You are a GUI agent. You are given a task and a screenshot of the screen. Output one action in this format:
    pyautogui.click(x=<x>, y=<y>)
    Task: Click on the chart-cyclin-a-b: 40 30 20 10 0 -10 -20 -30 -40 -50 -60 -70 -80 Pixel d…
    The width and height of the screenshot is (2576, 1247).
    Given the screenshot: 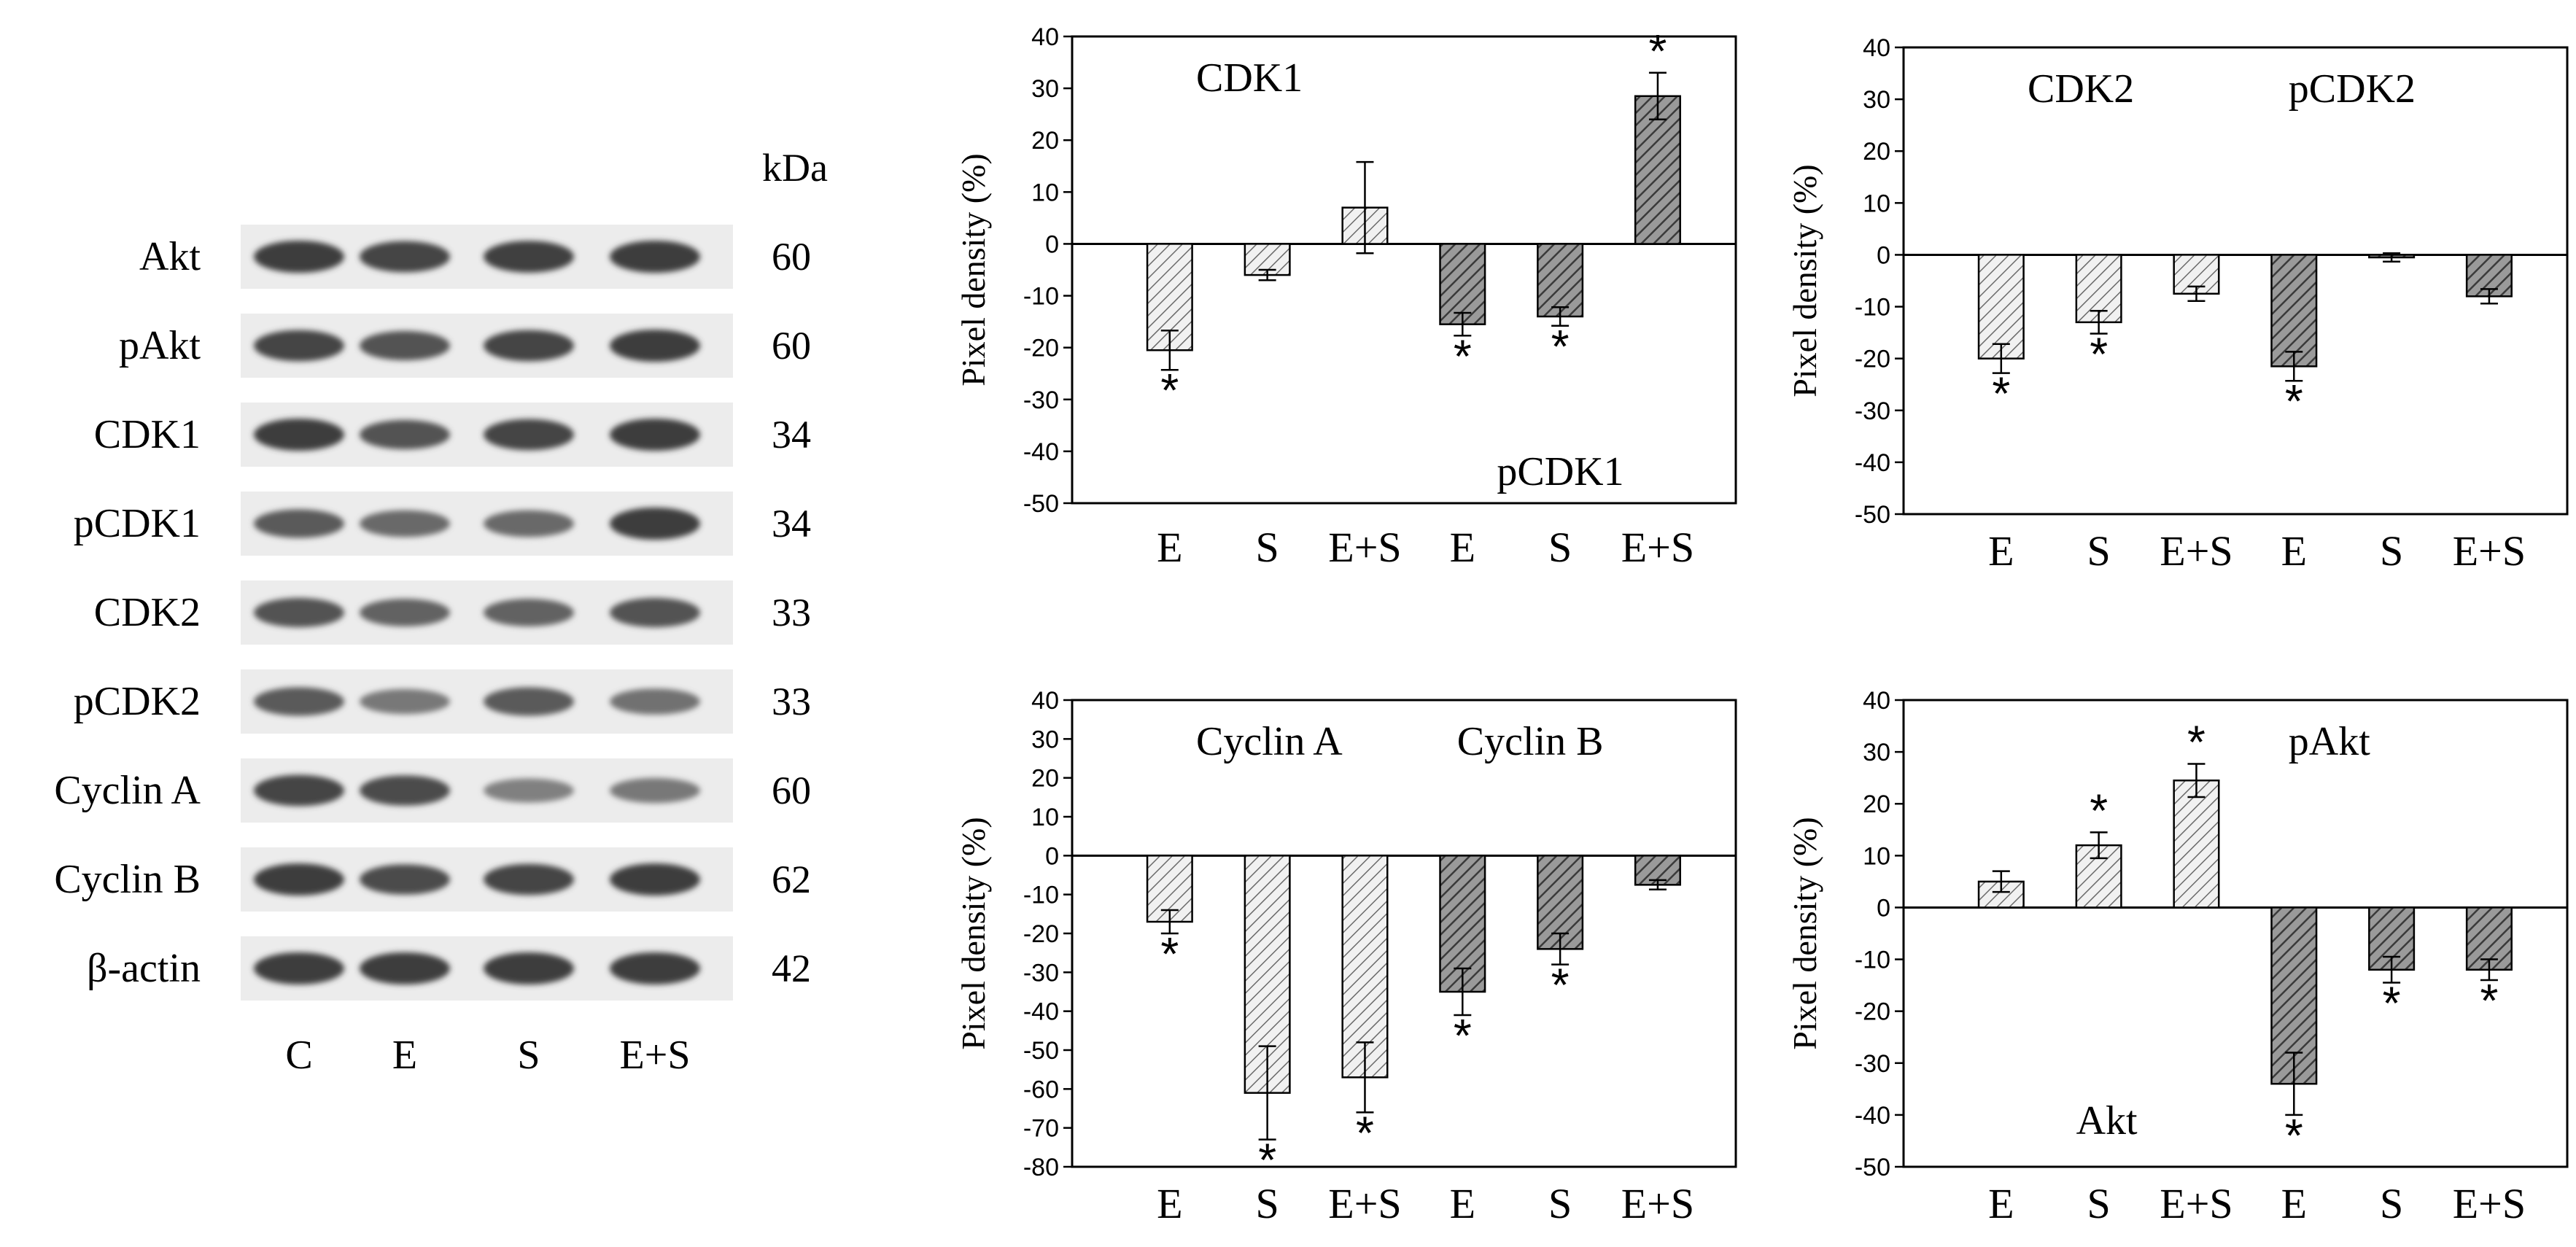 What is the action you would take?
    pyautogui.click(x=1346, y=957)
    